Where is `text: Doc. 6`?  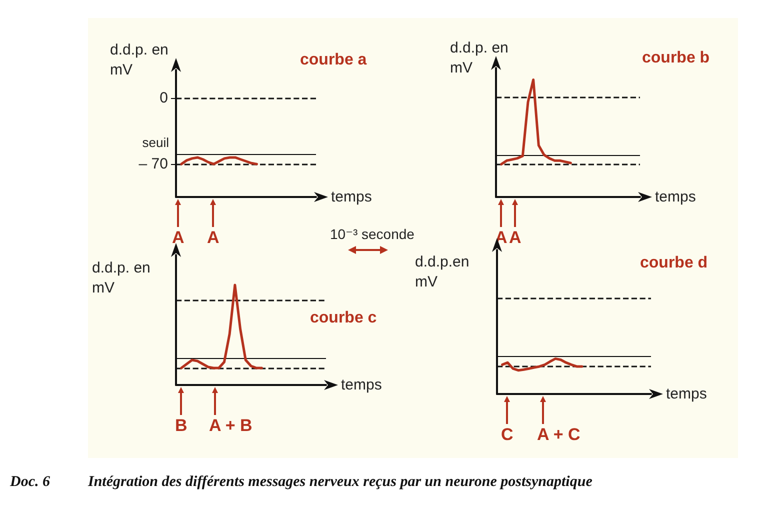
text: Doc. 6 is located at coordinates (30, 482).